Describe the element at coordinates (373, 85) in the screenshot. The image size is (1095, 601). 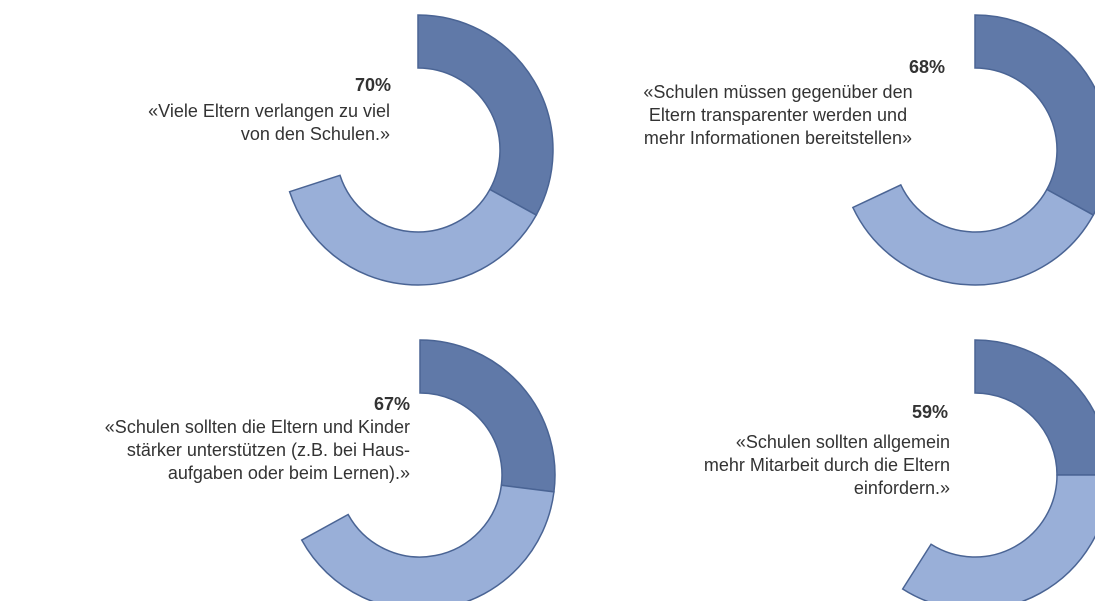
I see `percent-label: 70%` at that location.